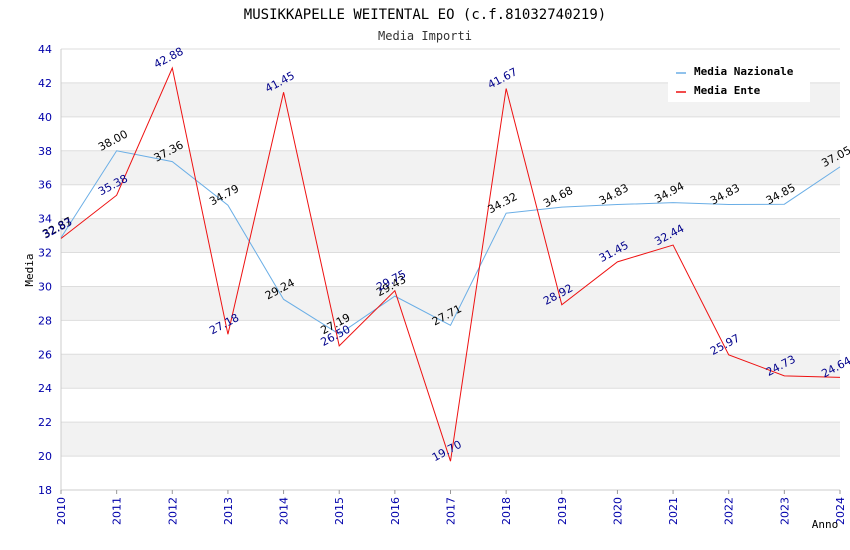  I want to click on y-tick-label: 22, so click(45, 422).